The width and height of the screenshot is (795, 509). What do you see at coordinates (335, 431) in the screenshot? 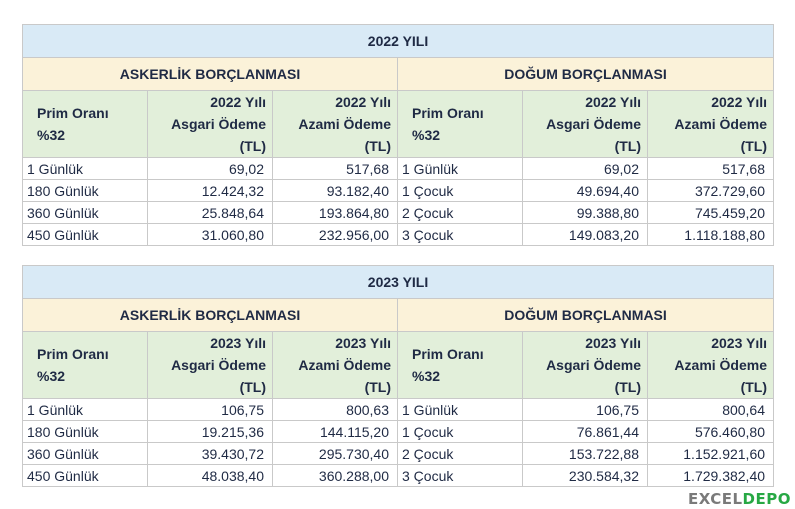
I see `max-value: 144.115,20` at bounding box center [335, 431].